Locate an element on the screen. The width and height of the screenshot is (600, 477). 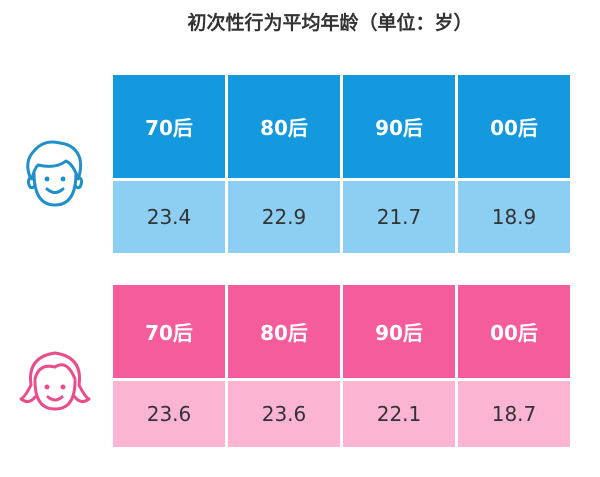
male-icon is located at coordinates (55, 173).